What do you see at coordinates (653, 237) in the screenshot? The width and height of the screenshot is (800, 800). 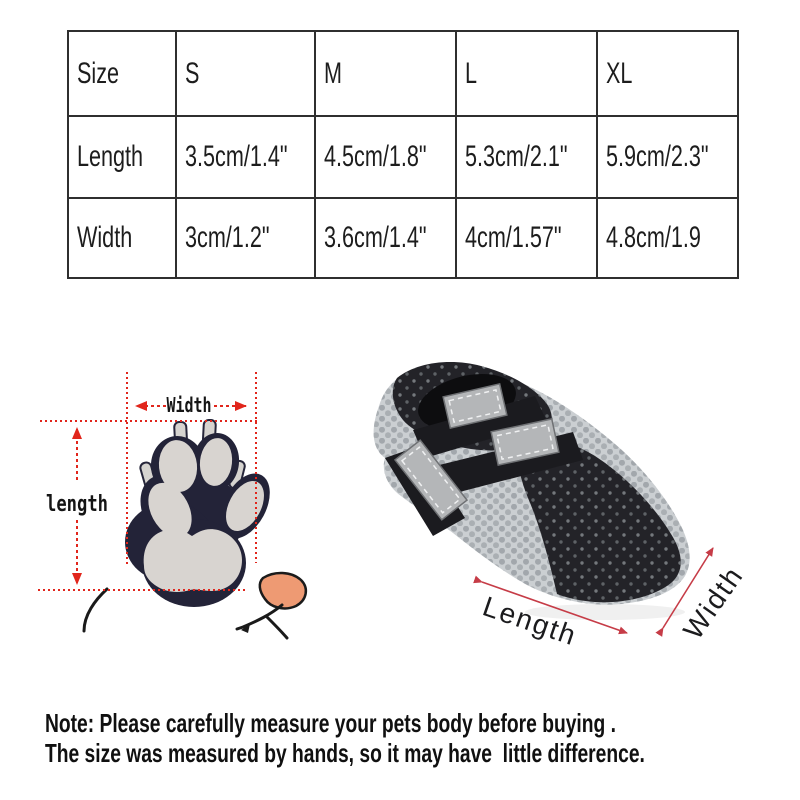 I see `cell-value: 4.8cm/1.9` at bounding box center [653, 237].